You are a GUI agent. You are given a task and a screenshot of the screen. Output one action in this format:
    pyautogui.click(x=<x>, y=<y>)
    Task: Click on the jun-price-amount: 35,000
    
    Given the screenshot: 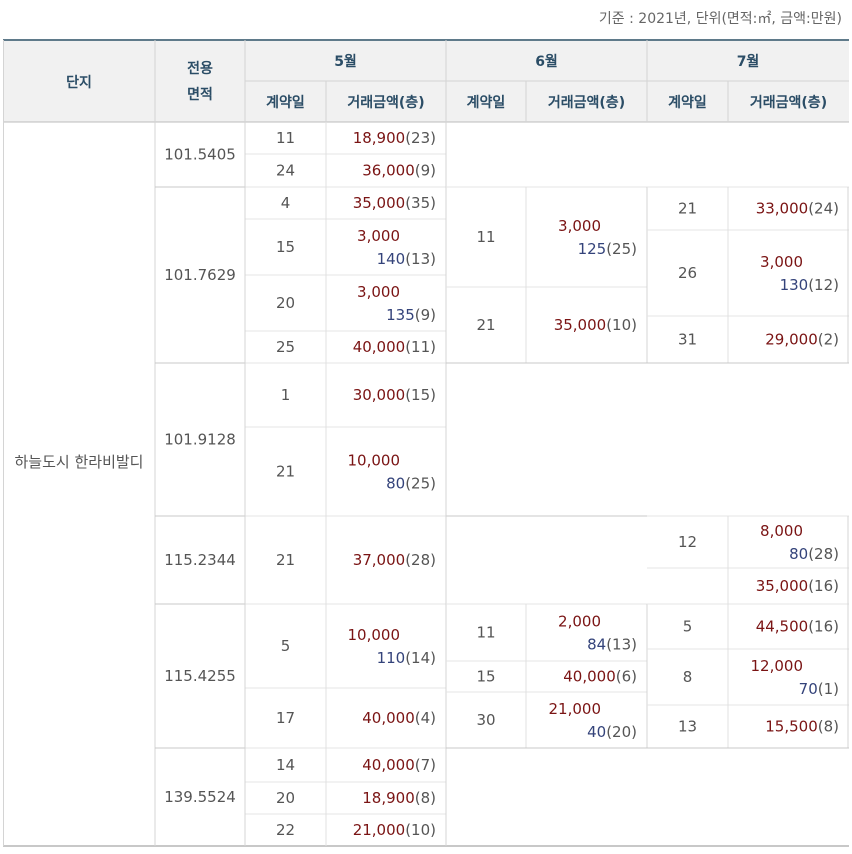 What is the action you would take?
    pyautogui.click(x=580, y=325)
    